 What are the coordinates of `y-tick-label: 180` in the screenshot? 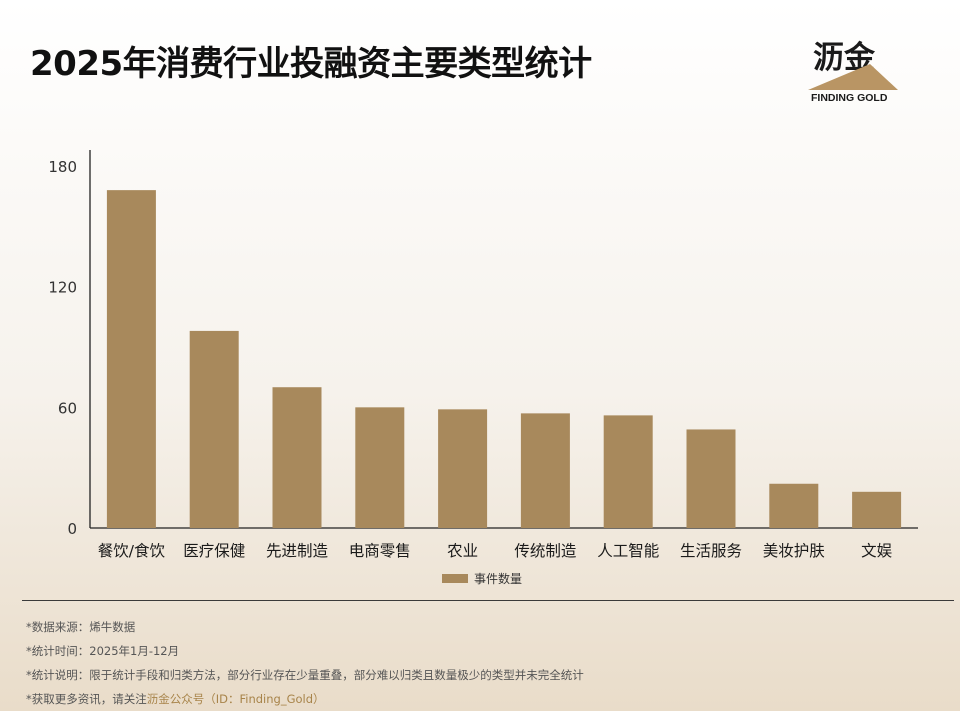 It's located at (62, 167).